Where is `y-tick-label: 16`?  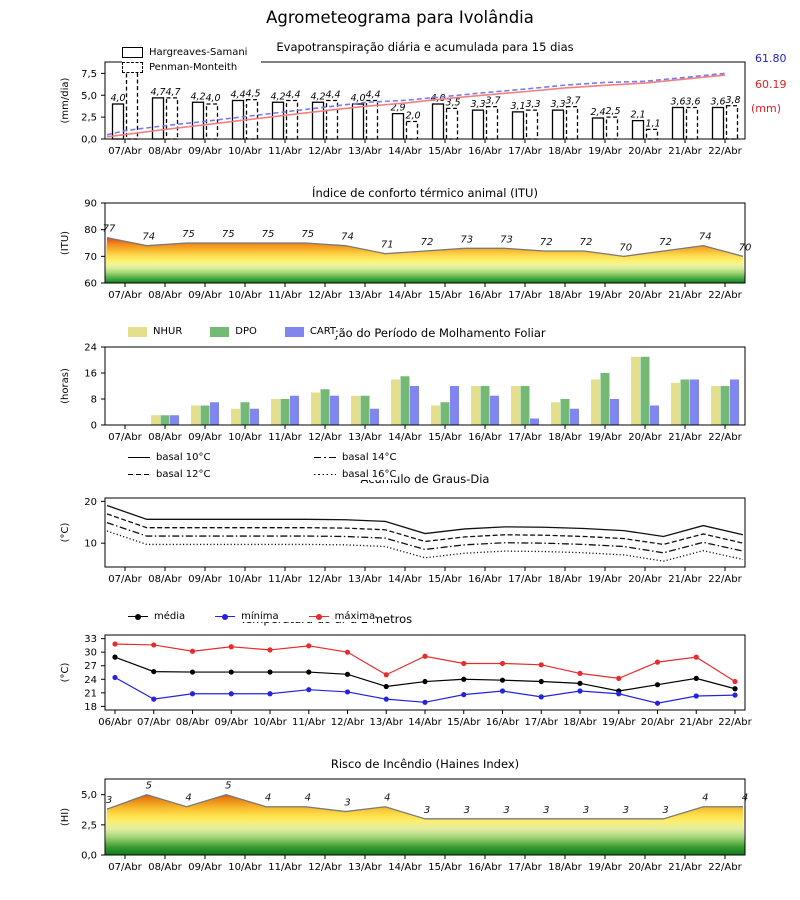 y-tick-label: 16 is located at coordinates (90, 374).